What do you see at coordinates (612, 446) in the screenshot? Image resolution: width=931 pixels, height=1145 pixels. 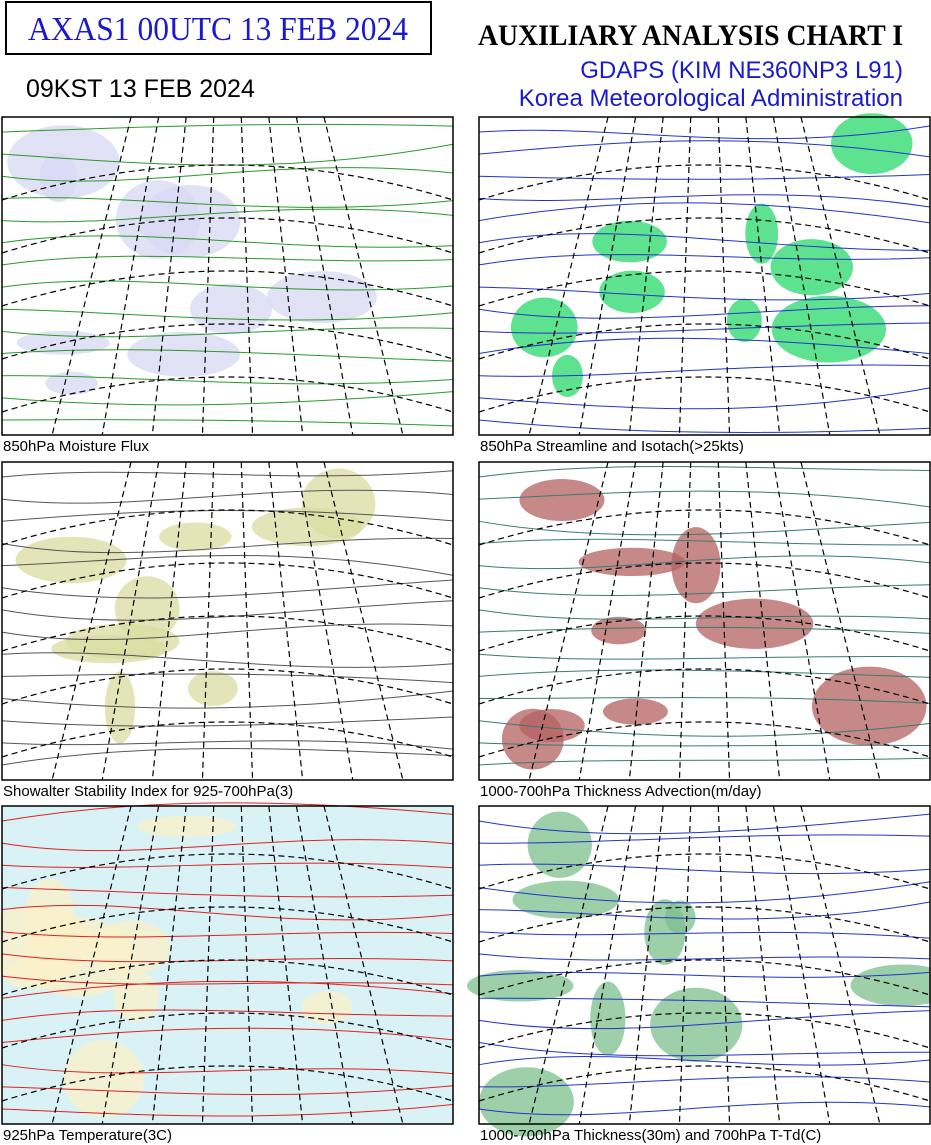 I see `panel-caption: 850hPa Streamline and Isotach(>25kts)` at bounding box center [612, 446].